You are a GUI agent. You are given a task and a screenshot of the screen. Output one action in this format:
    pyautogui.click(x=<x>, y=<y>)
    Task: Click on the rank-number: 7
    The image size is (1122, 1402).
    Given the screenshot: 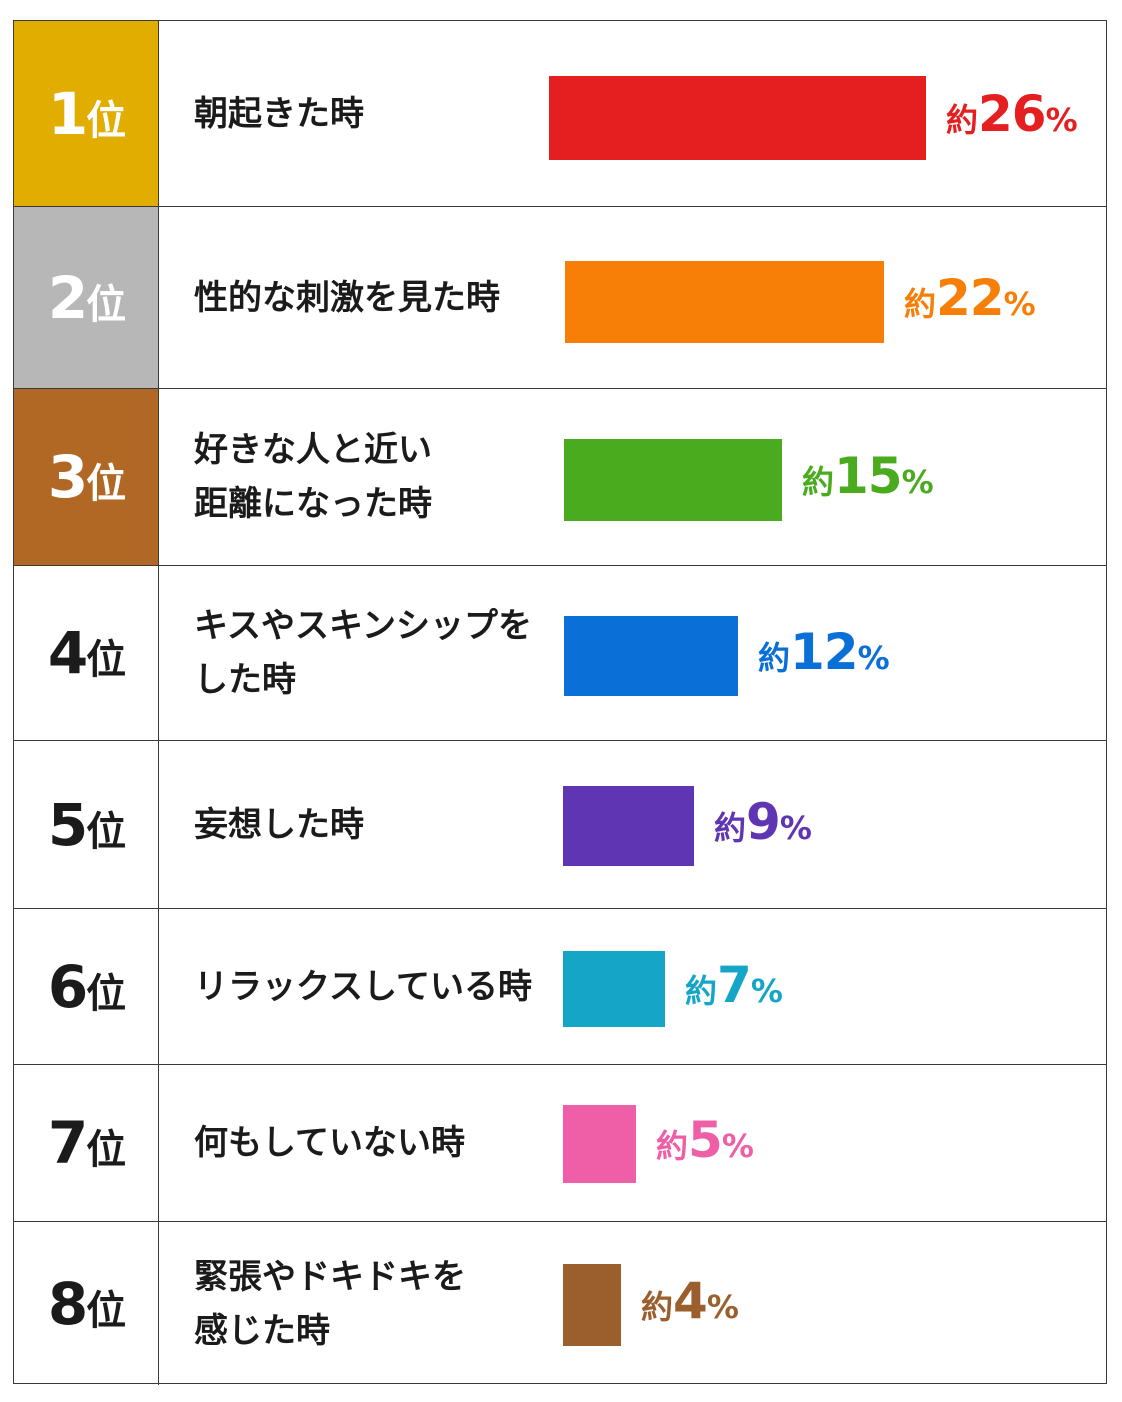 What is the action you would take?
    pyautogui.click(x=67, y=1143)
    